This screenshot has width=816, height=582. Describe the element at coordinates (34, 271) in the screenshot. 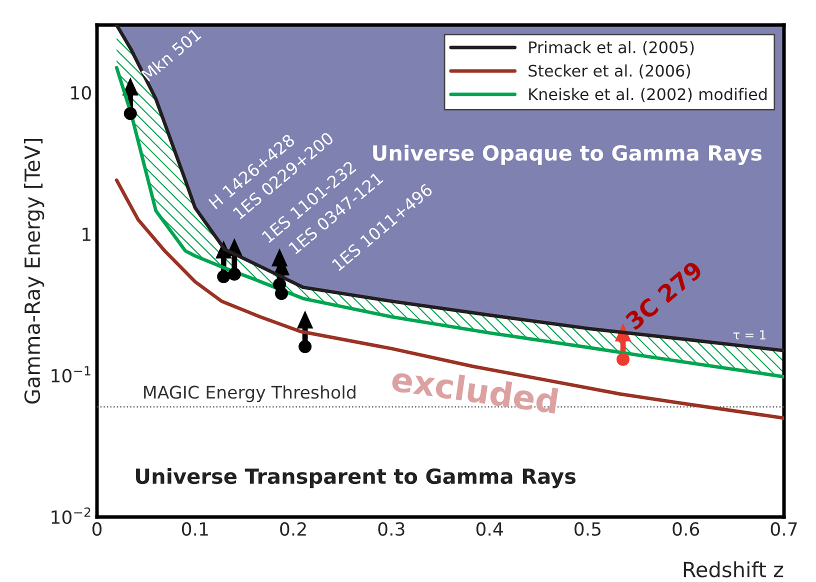

I see `y-axis-title: Gamma-Ray Energy [TeV]` at that location.